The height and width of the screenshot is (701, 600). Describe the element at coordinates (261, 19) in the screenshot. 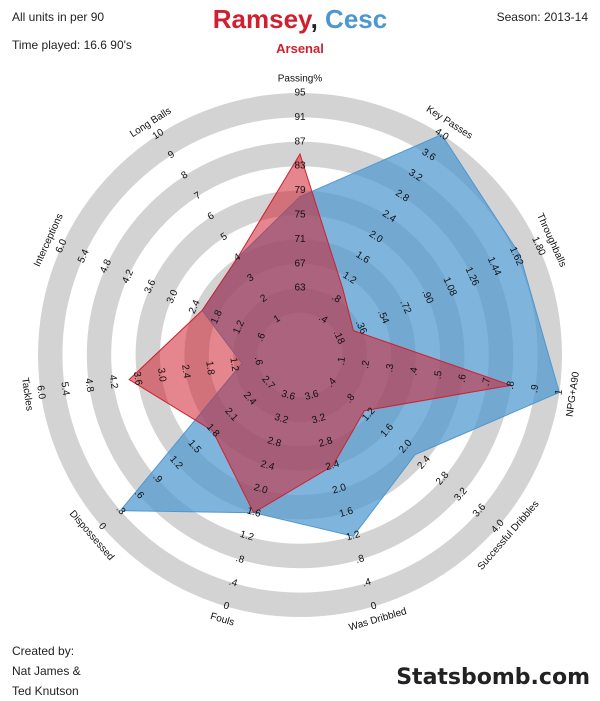

I see `player1-name: Ramsey` at that location.